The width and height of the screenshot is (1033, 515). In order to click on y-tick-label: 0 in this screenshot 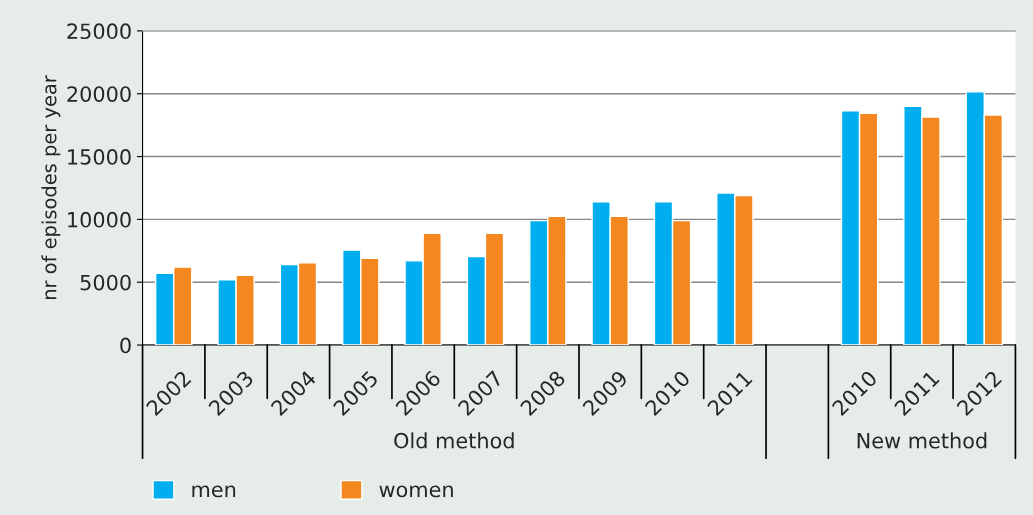, I will do `click(125, 345)`.